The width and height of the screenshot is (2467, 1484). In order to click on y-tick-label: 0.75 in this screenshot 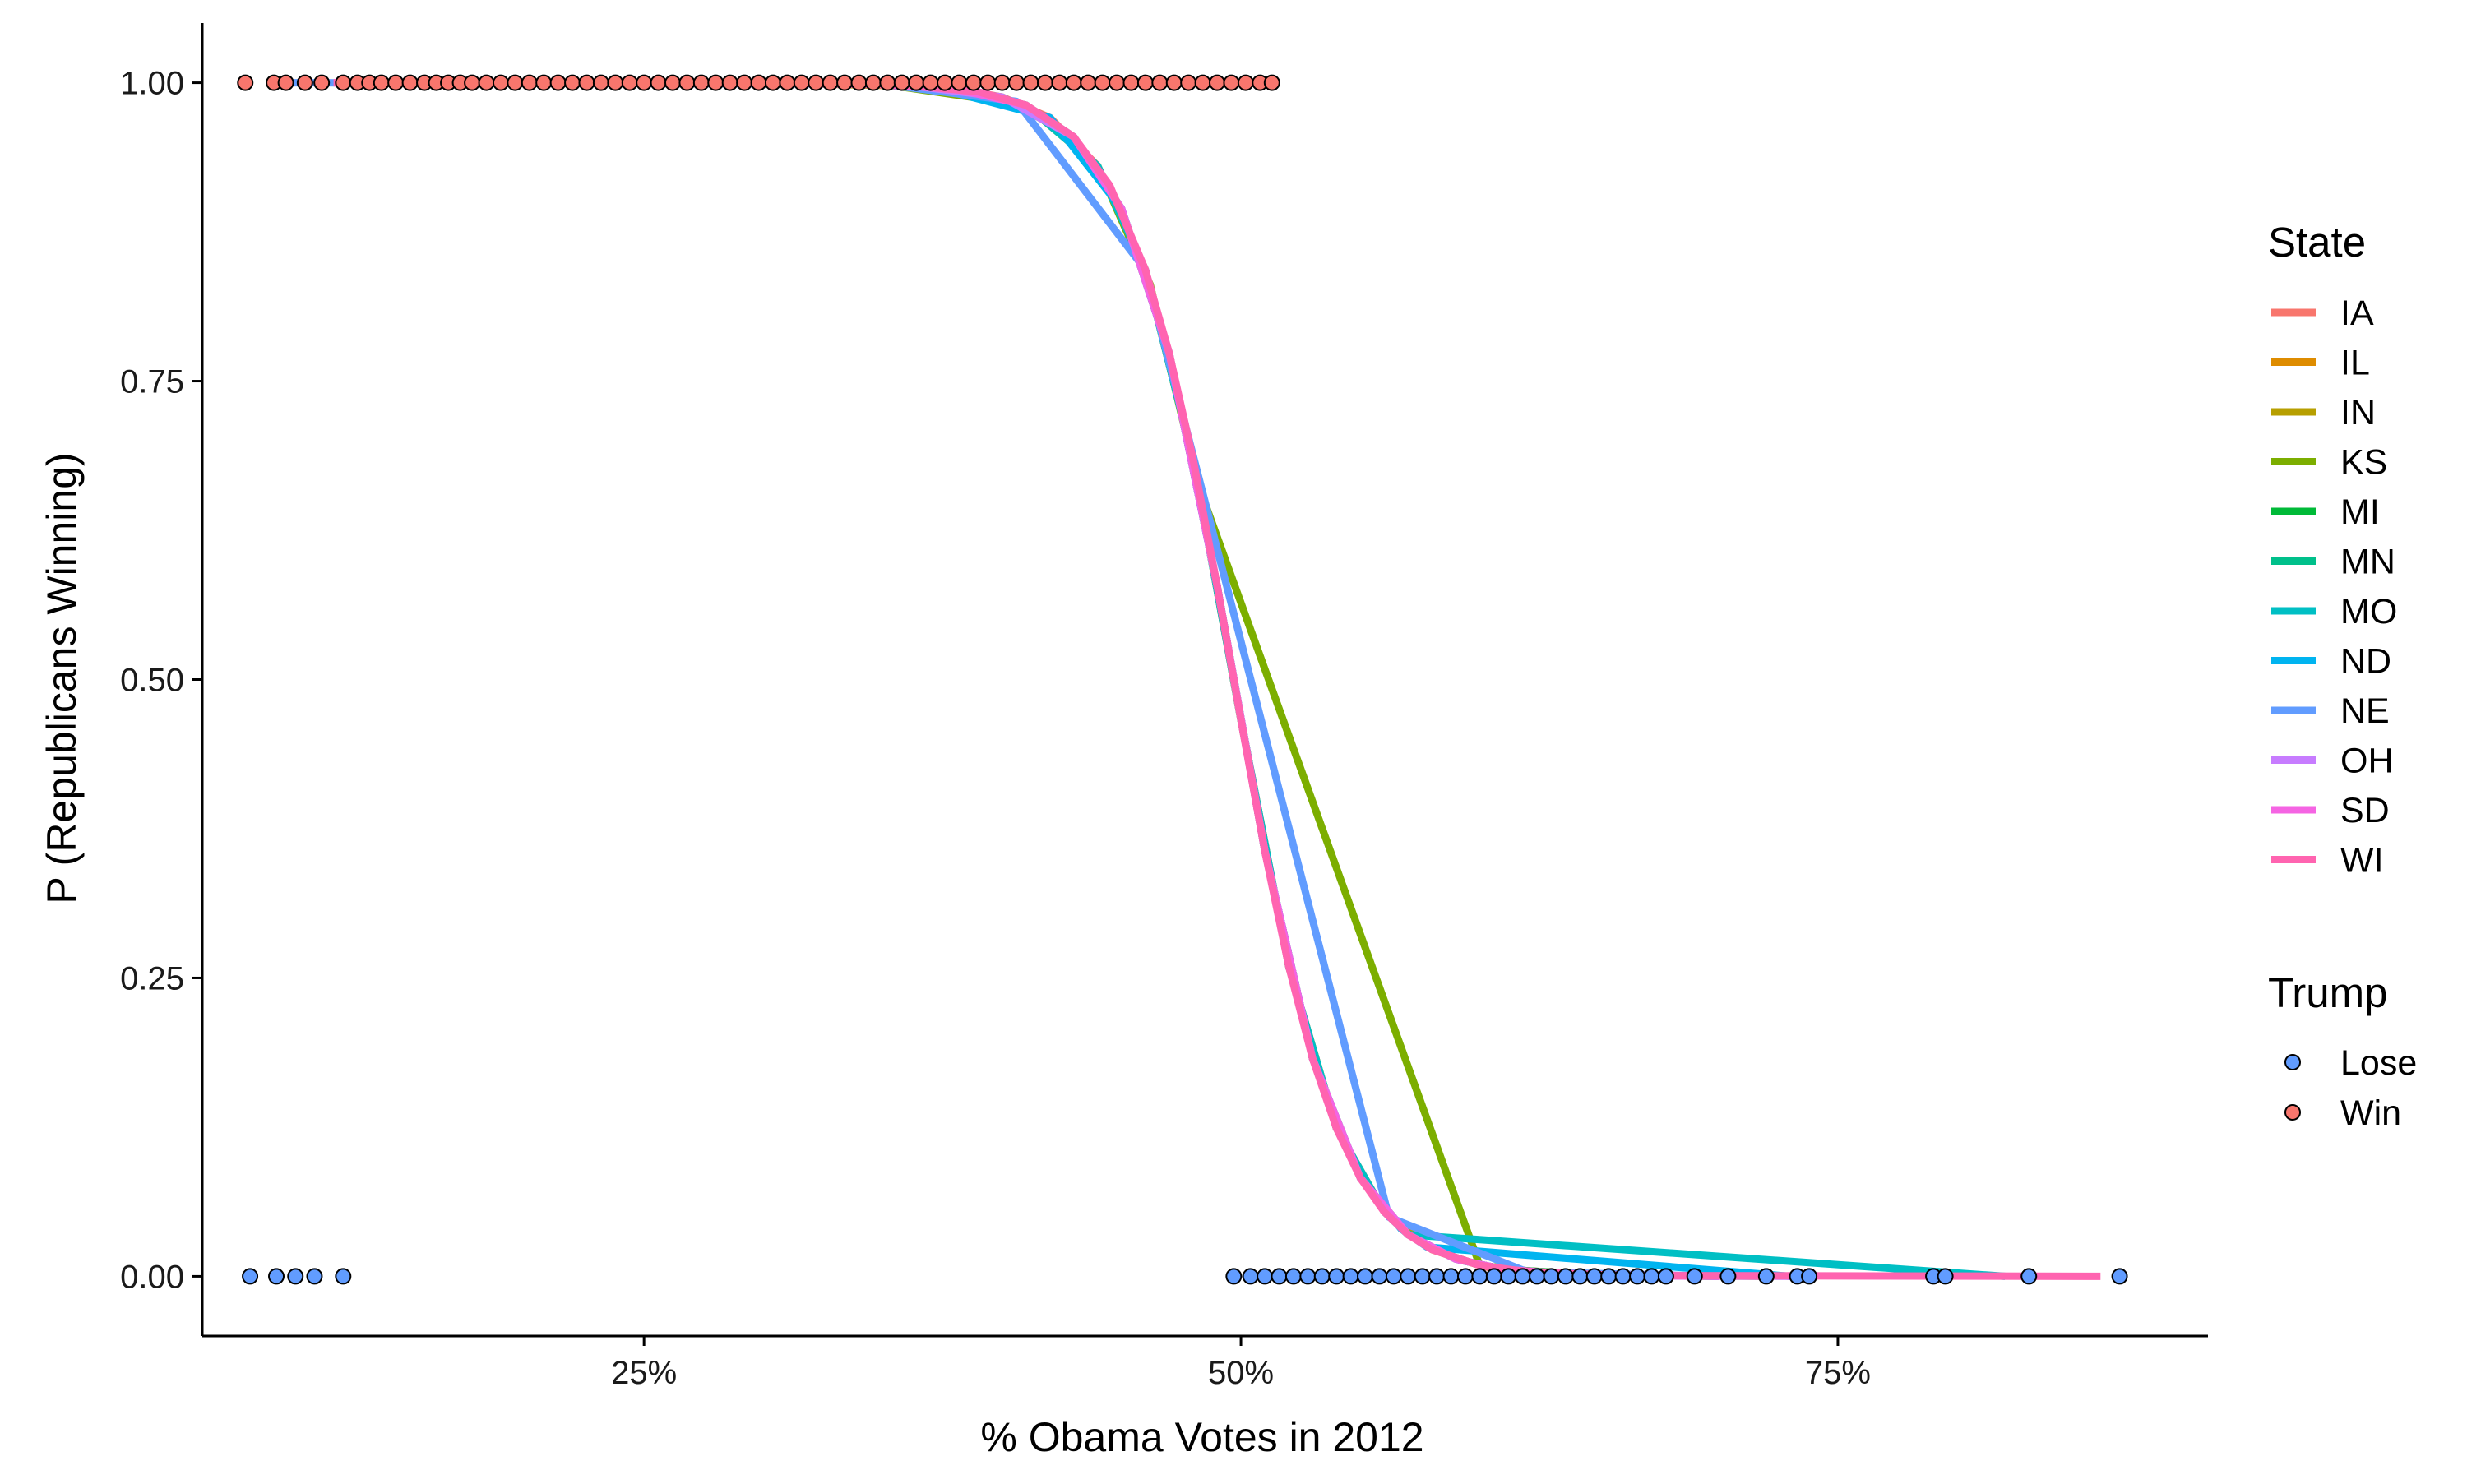, I will do `click(152, 382)`.